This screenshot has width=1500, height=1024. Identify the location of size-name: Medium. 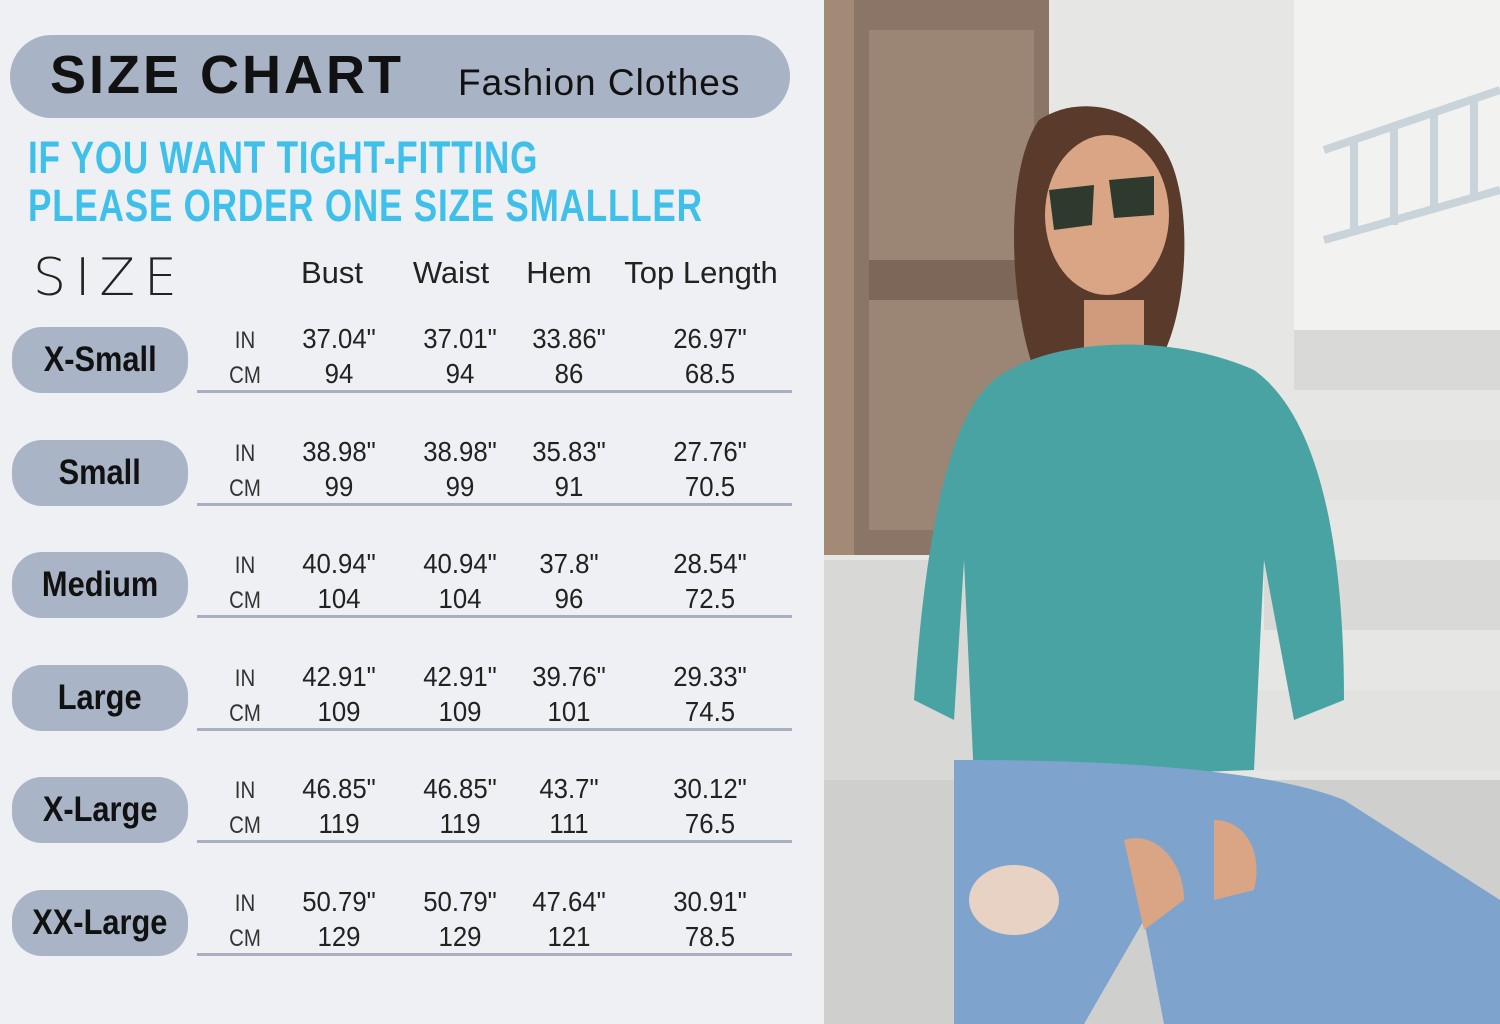
(100, 585).